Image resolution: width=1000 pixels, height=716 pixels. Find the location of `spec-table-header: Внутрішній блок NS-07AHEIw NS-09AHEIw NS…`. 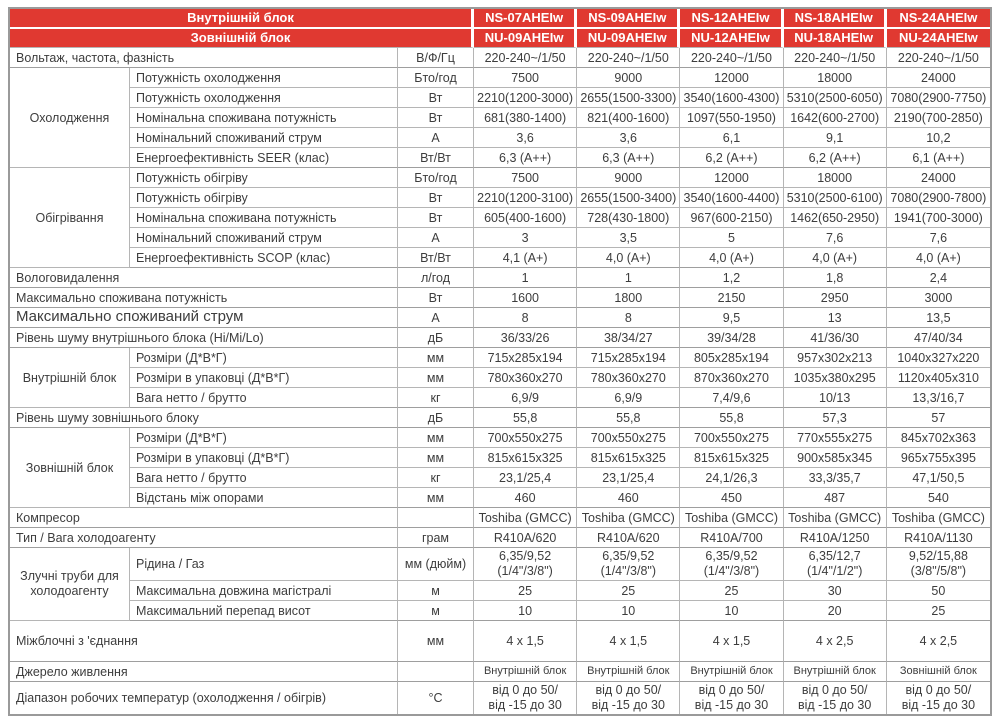

spec-table-header: Внутрішній блок NS-07AHEIw NS-09AHEIw NS… is located at coordinates (500, 28).